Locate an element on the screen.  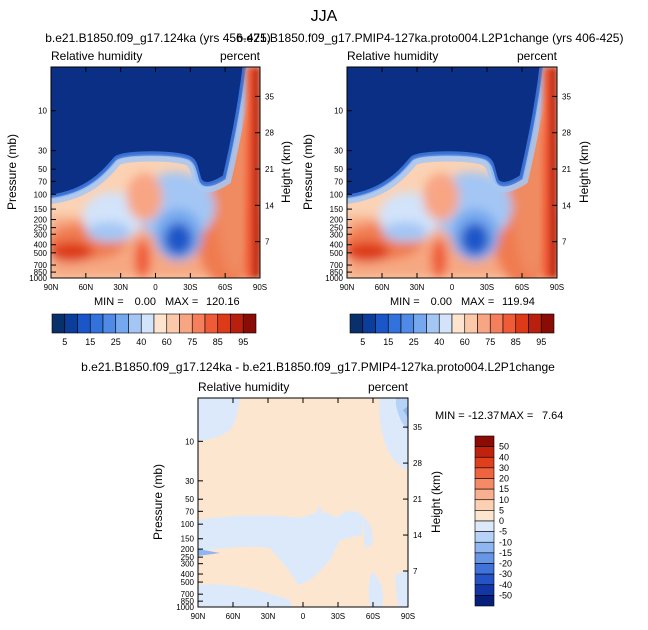
colorbar-top-left: 5 15 25 40 60 75 85 95 is located at coordinates (154, 330).